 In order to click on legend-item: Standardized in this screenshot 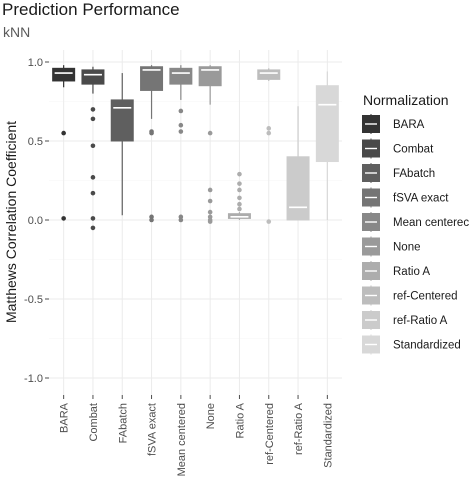, I will do `click(411, 344)`.